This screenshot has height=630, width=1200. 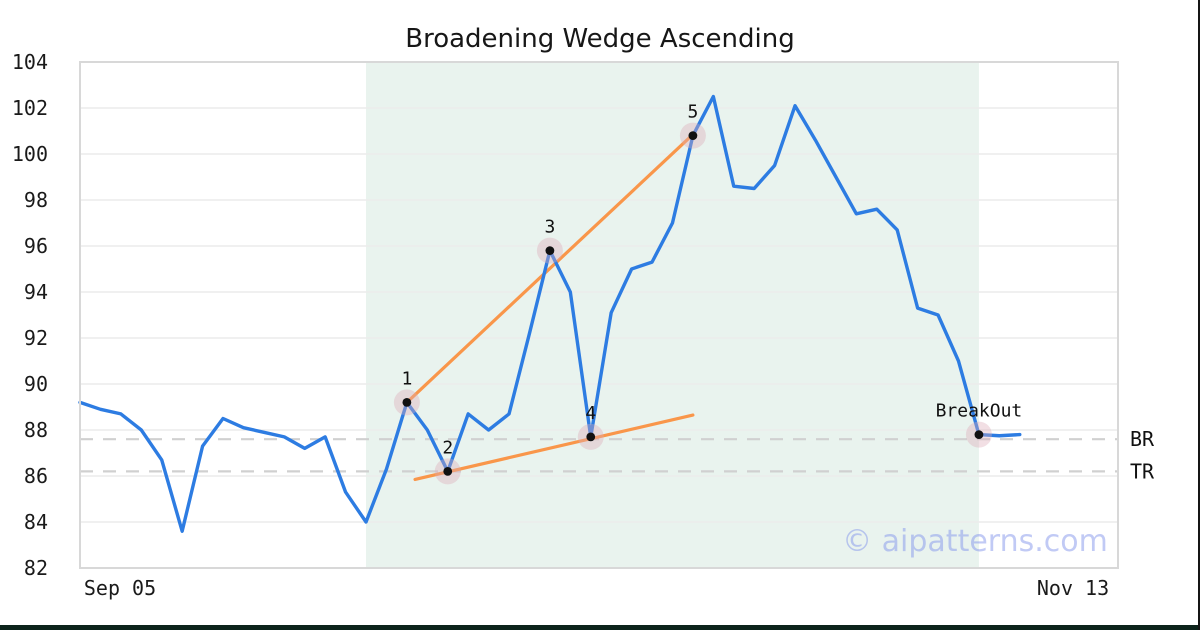 I want to click on y-tick-label-86: 86, so click(x=36, y=476).